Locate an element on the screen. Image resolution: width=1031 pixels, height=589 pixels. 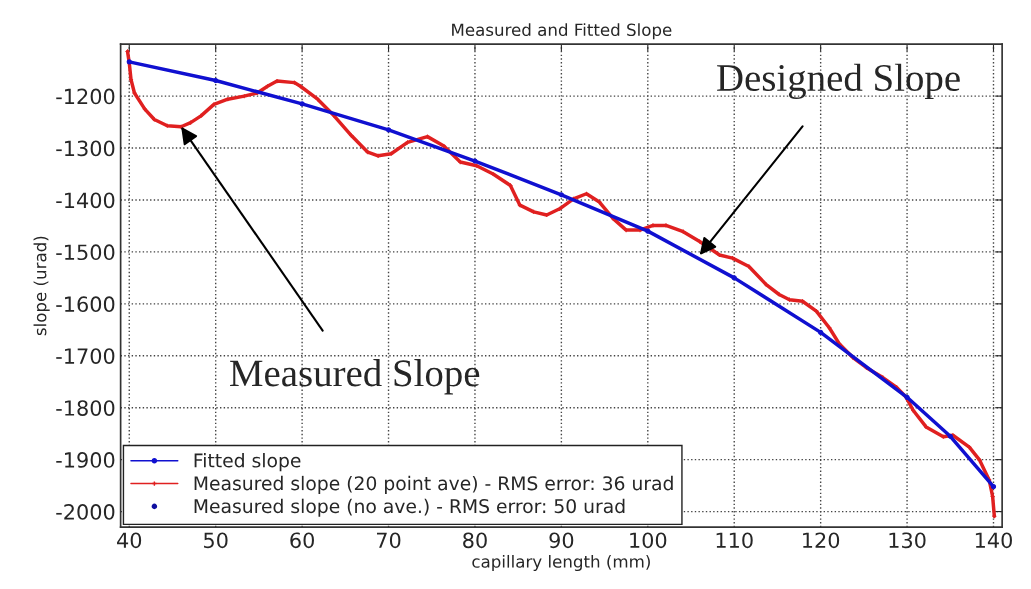
y-tick-label: -1800 is located at coordinates (85, 408).